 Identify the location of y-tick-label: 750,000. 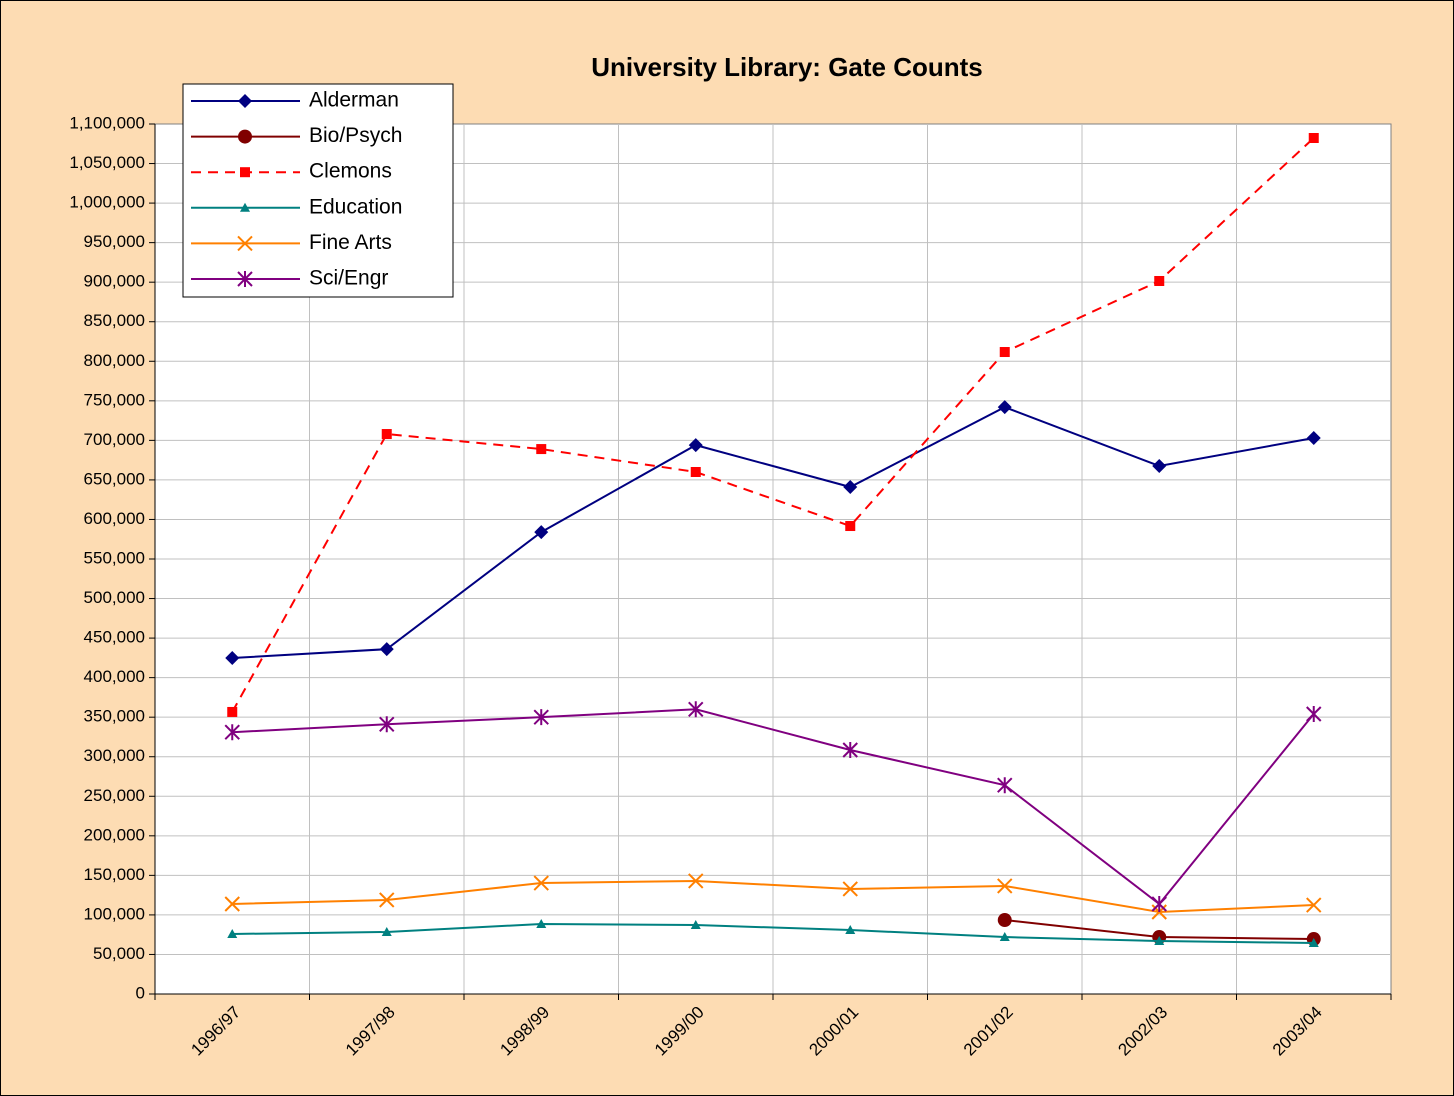
(114, 399).